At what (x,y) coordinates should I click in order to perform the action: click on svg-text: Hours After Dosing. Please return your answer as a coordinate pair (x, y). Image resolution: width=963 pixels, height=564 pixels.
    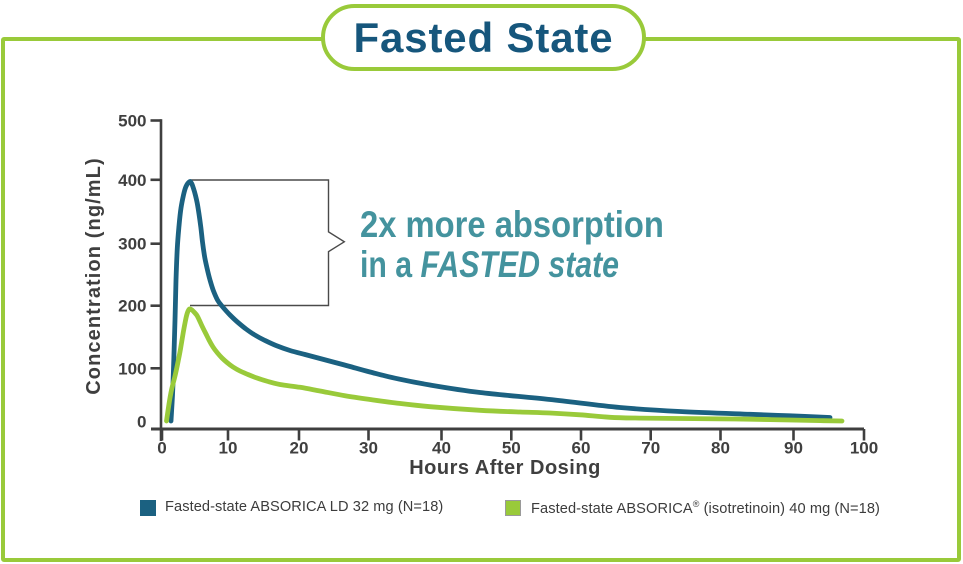
    Looking at the image, I should click on (505, 468).